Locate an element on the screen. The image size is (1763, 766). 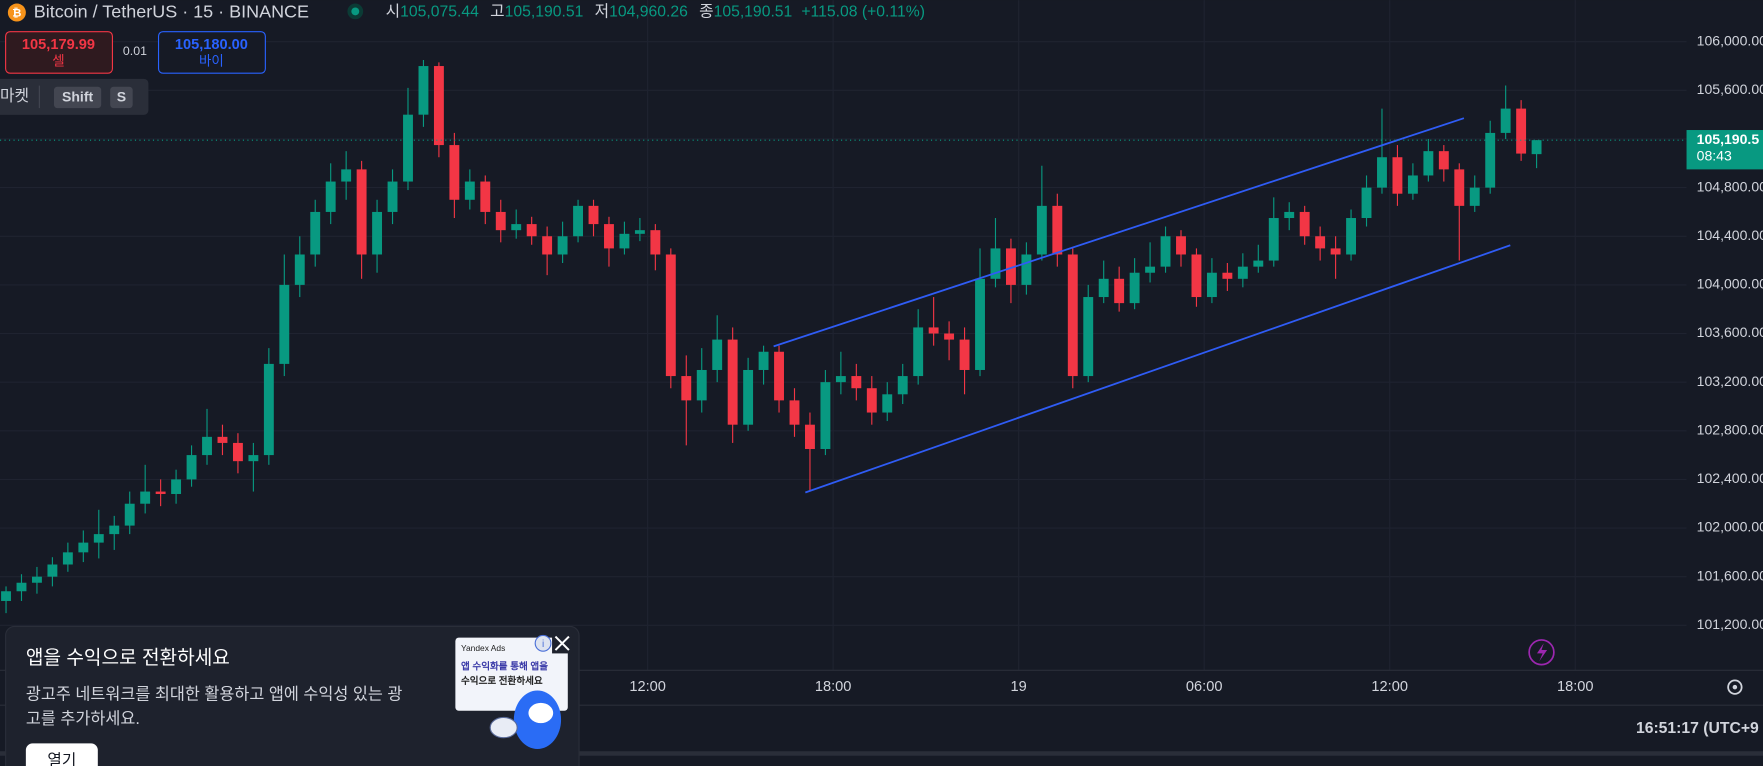
ohlc-key: 저 is located at coordinates (602, 12).